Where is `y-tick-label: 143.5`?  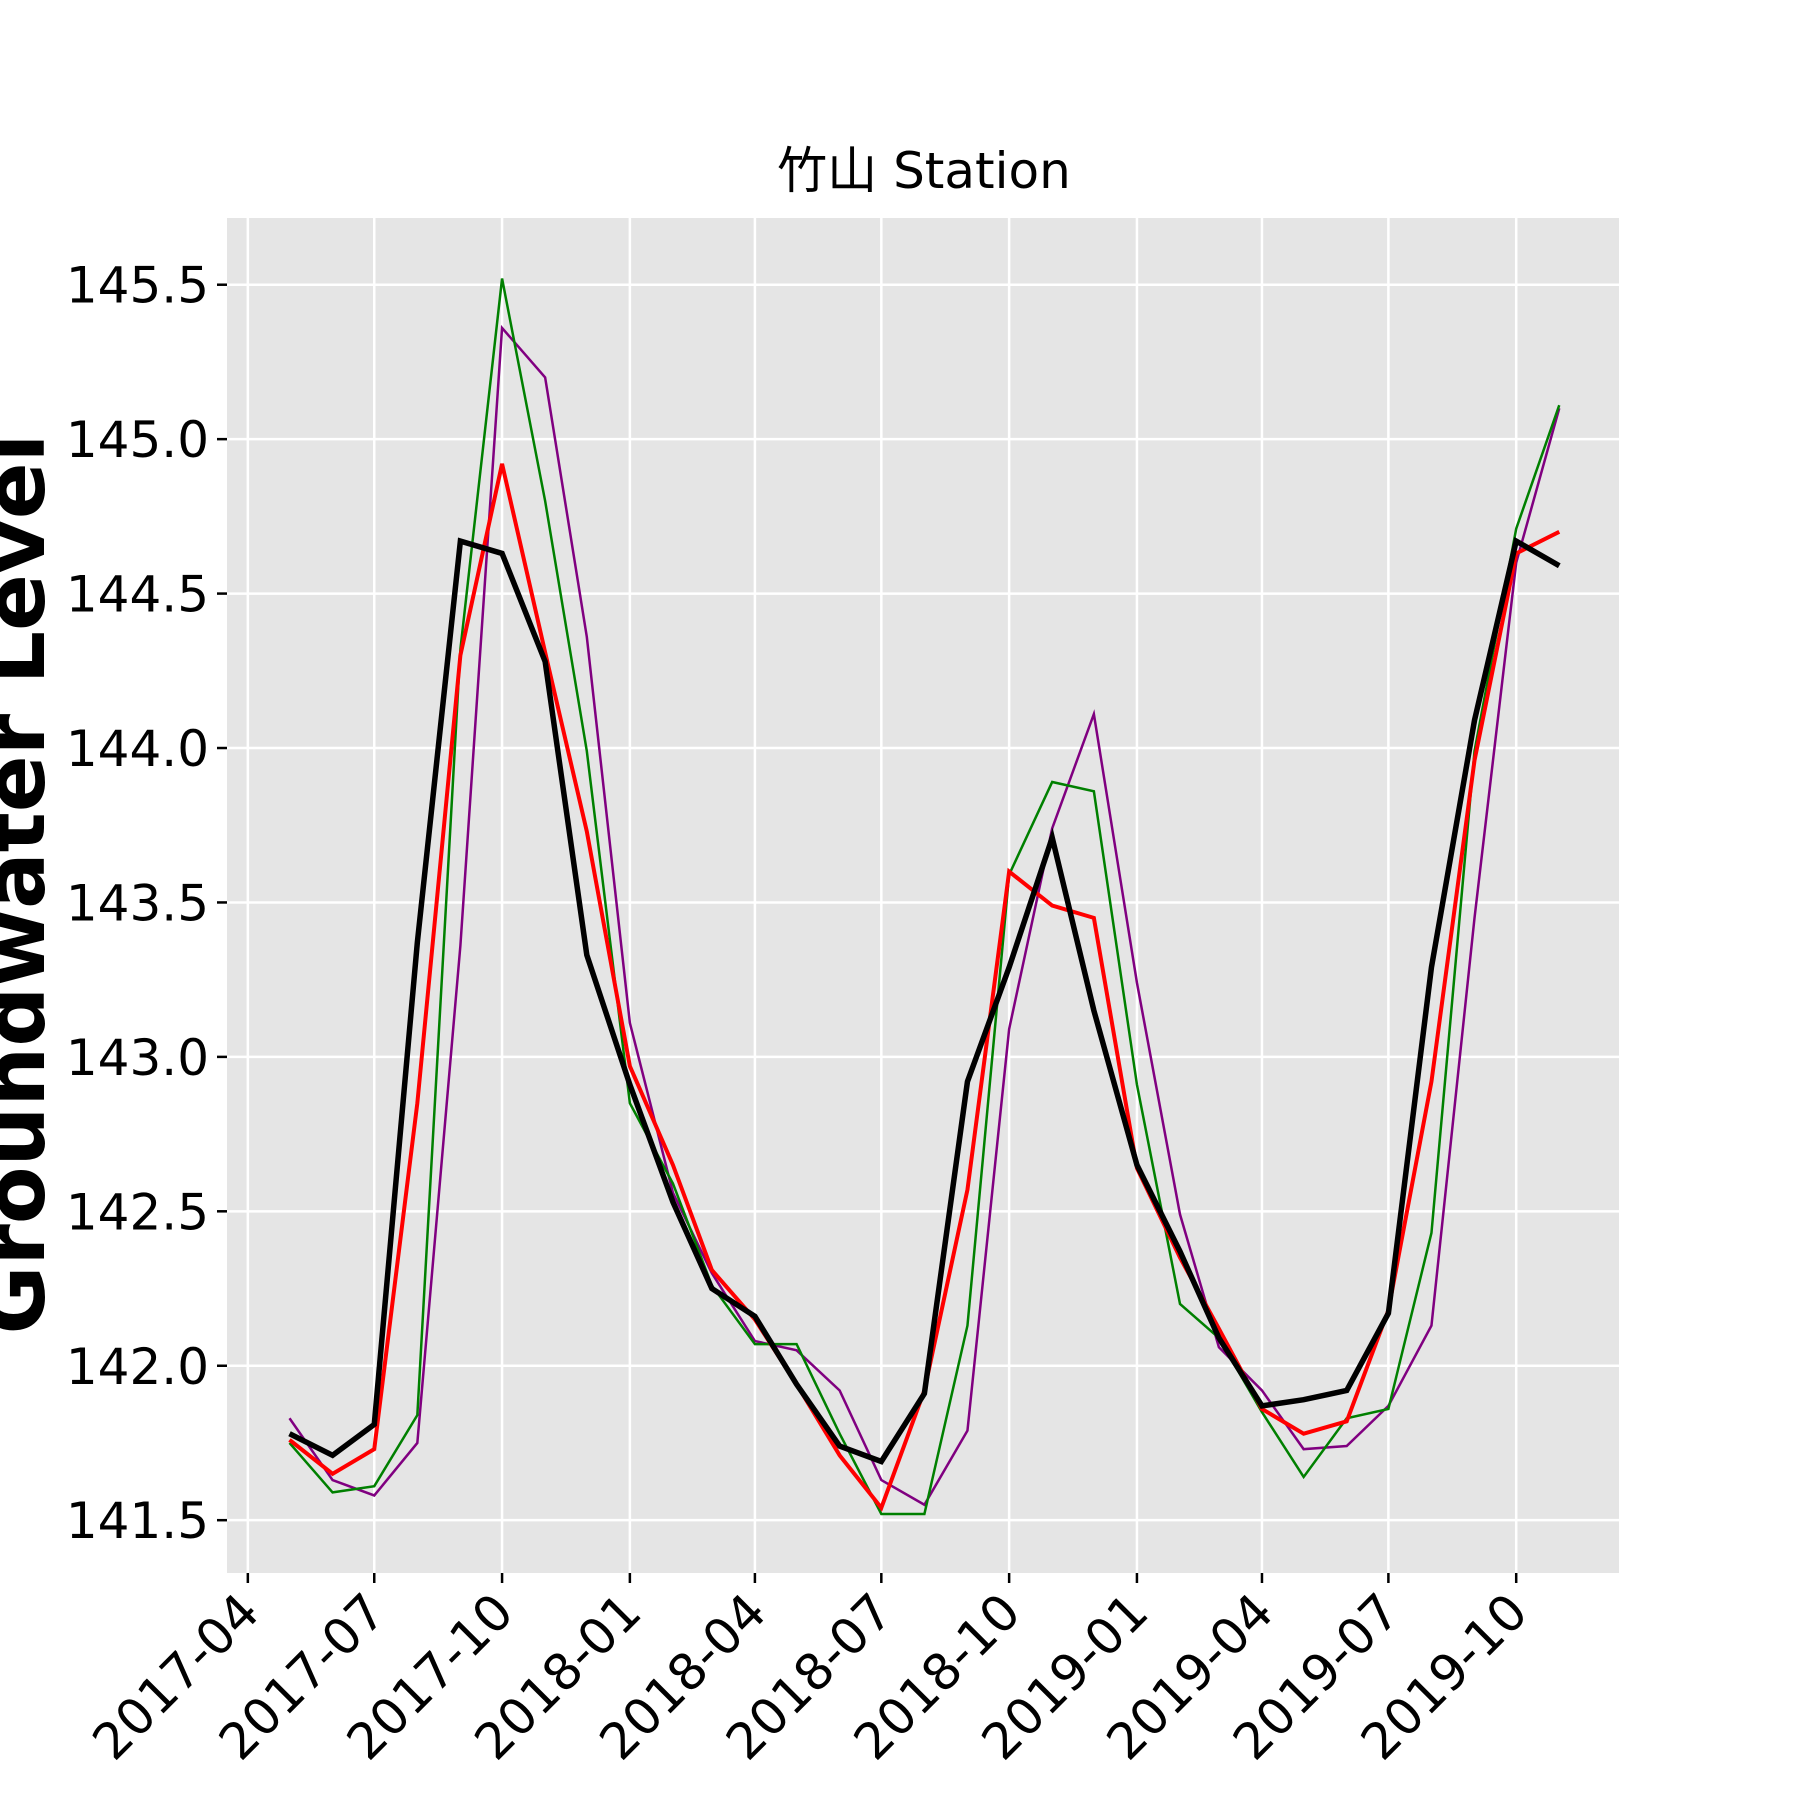
y-tick-label: 143.5 is located at coordinates (137, 903).